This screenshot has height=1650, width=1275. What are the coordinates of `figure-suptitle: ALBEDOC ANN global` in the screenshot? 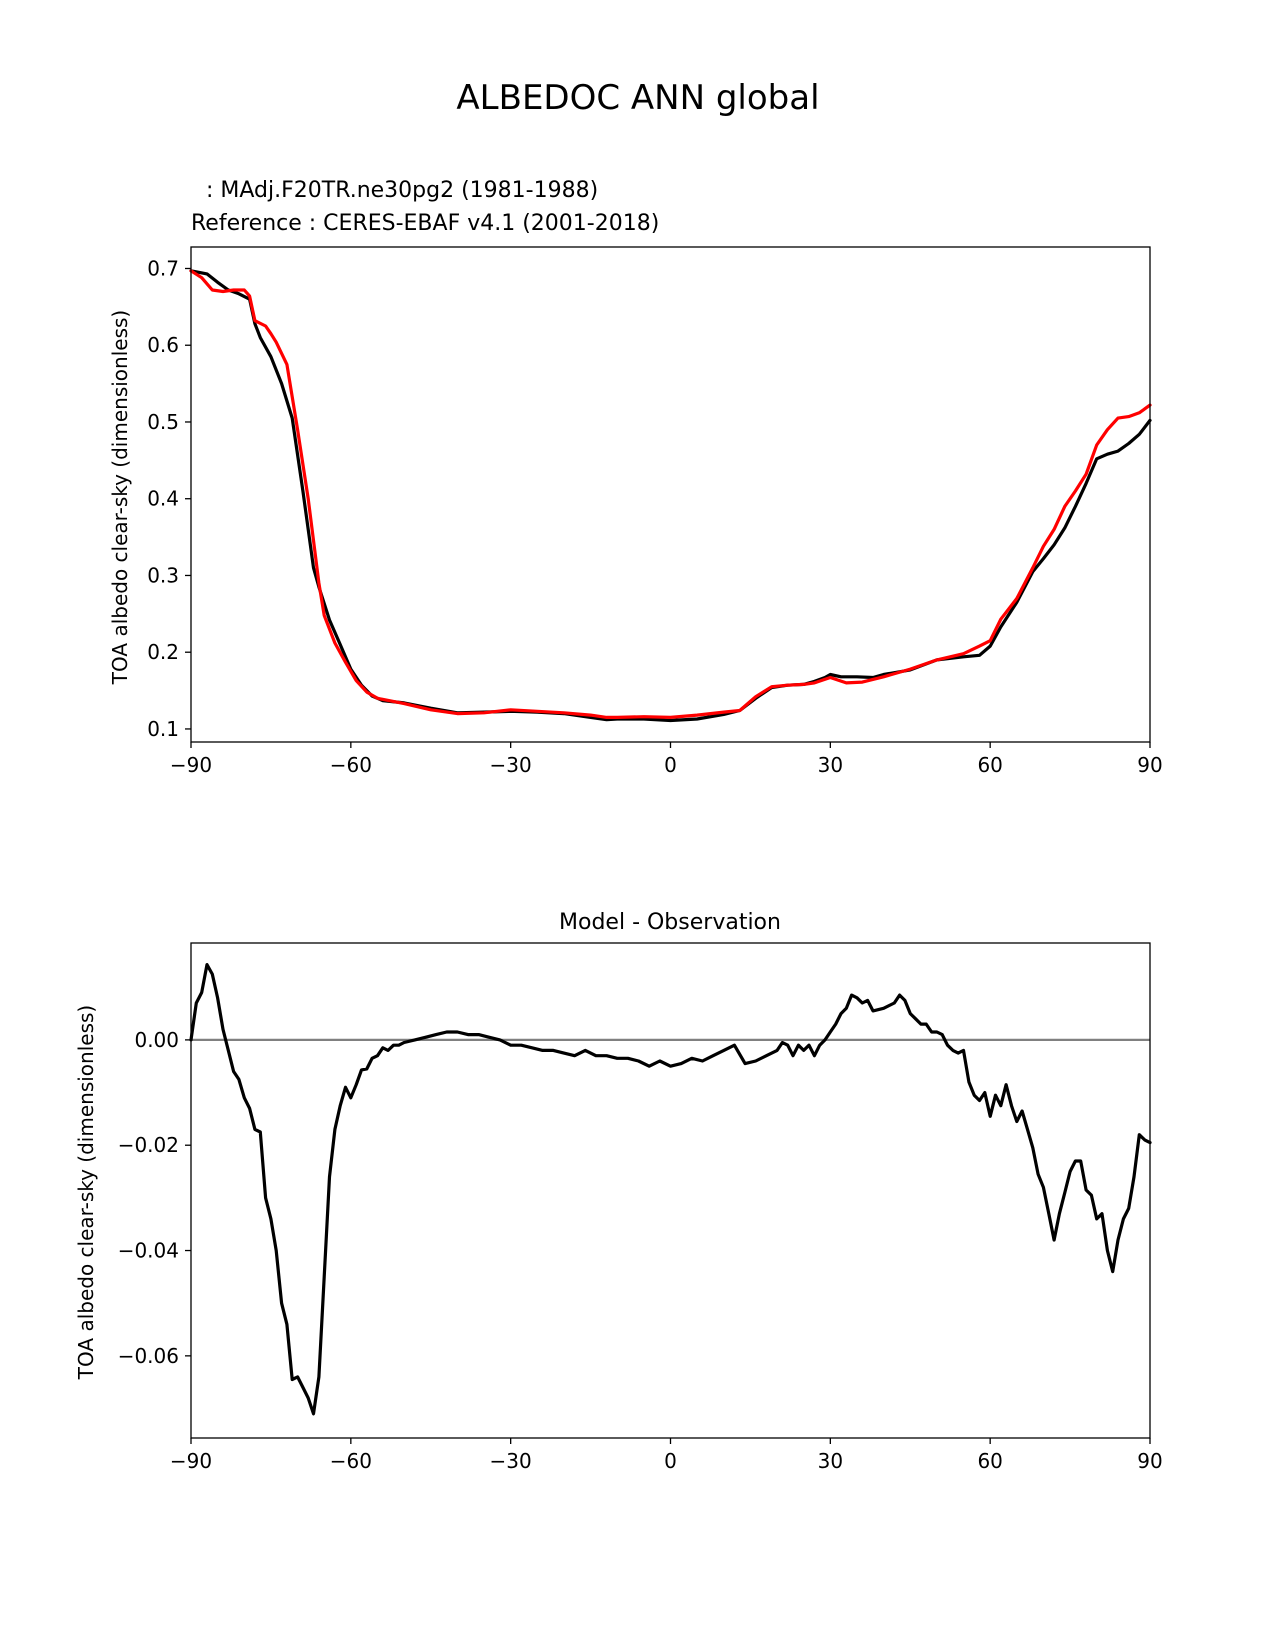 It's located at (637, 98).